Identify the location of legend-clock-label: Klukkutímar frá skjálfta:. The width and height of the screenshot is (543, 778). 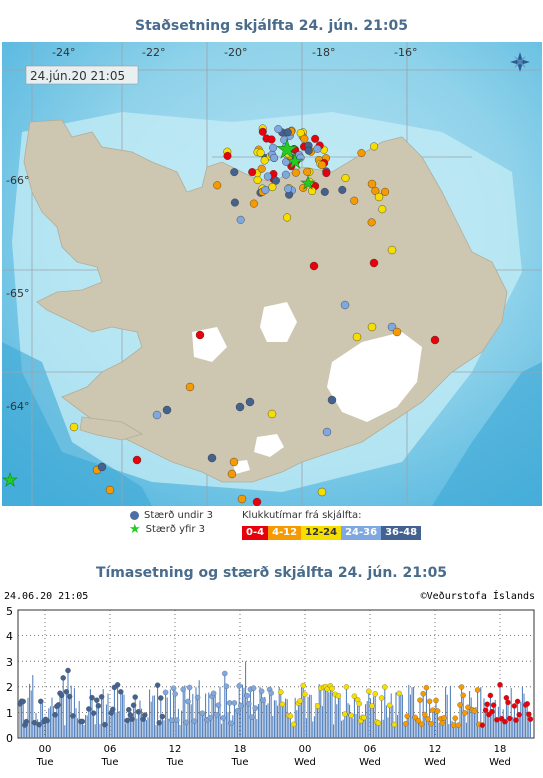
(302, 515).